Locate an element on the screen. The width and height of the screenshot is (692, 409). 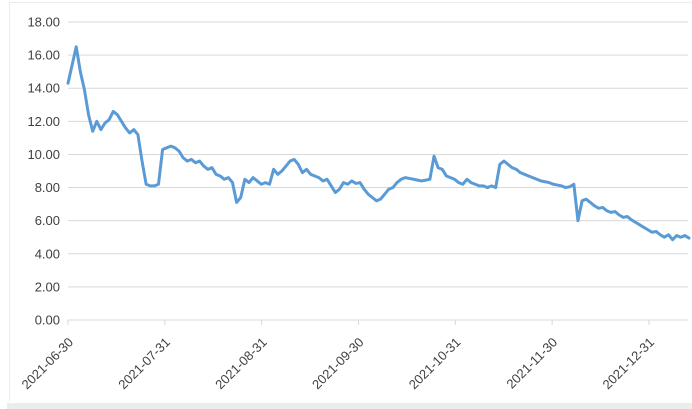
y-tick-label: 14.00 is located at coordinates (43, 88).